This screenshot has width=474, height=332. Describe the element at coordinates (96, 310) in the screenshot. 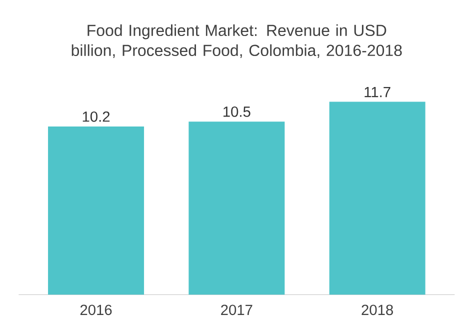

I see `x-tick-label: 2016` at that location.